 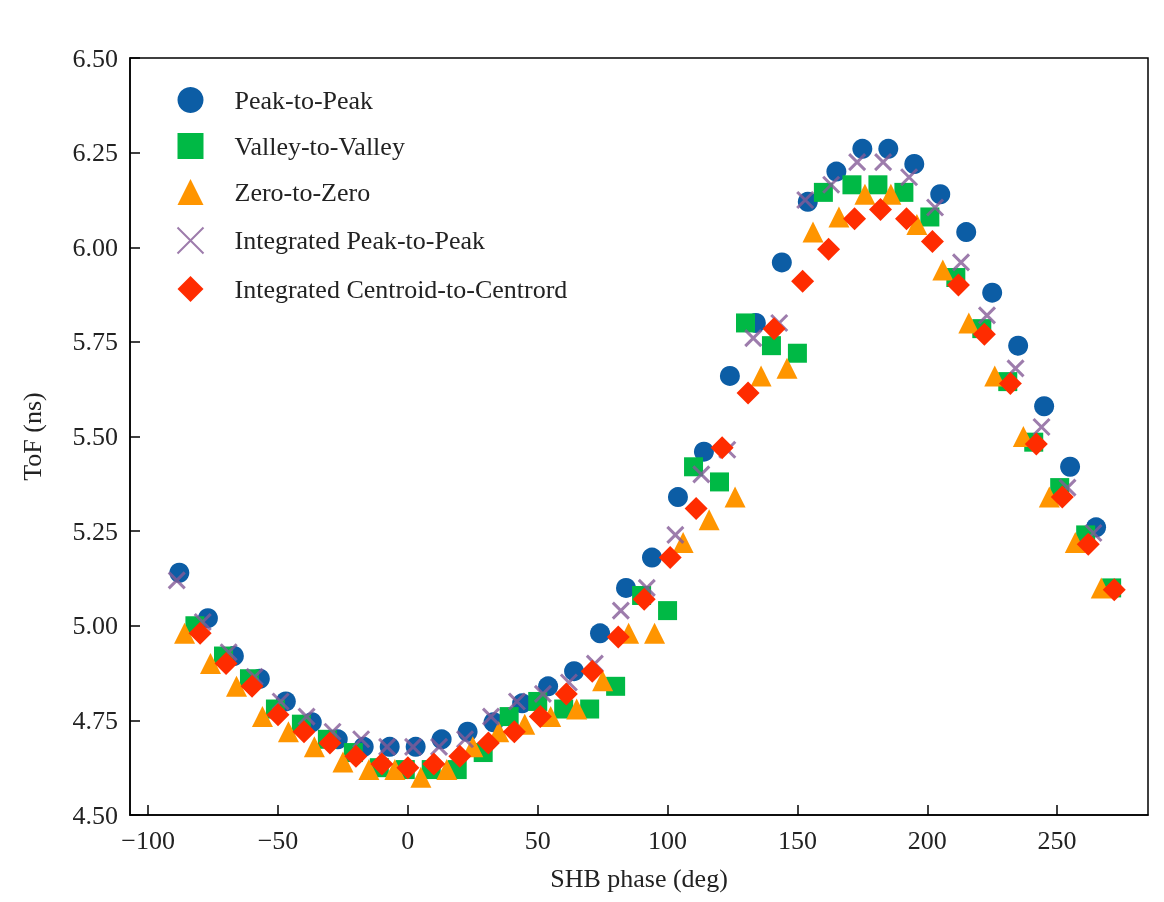 I want to click on legend-label: Zero-to-Zero, so click(x=302, y=192).